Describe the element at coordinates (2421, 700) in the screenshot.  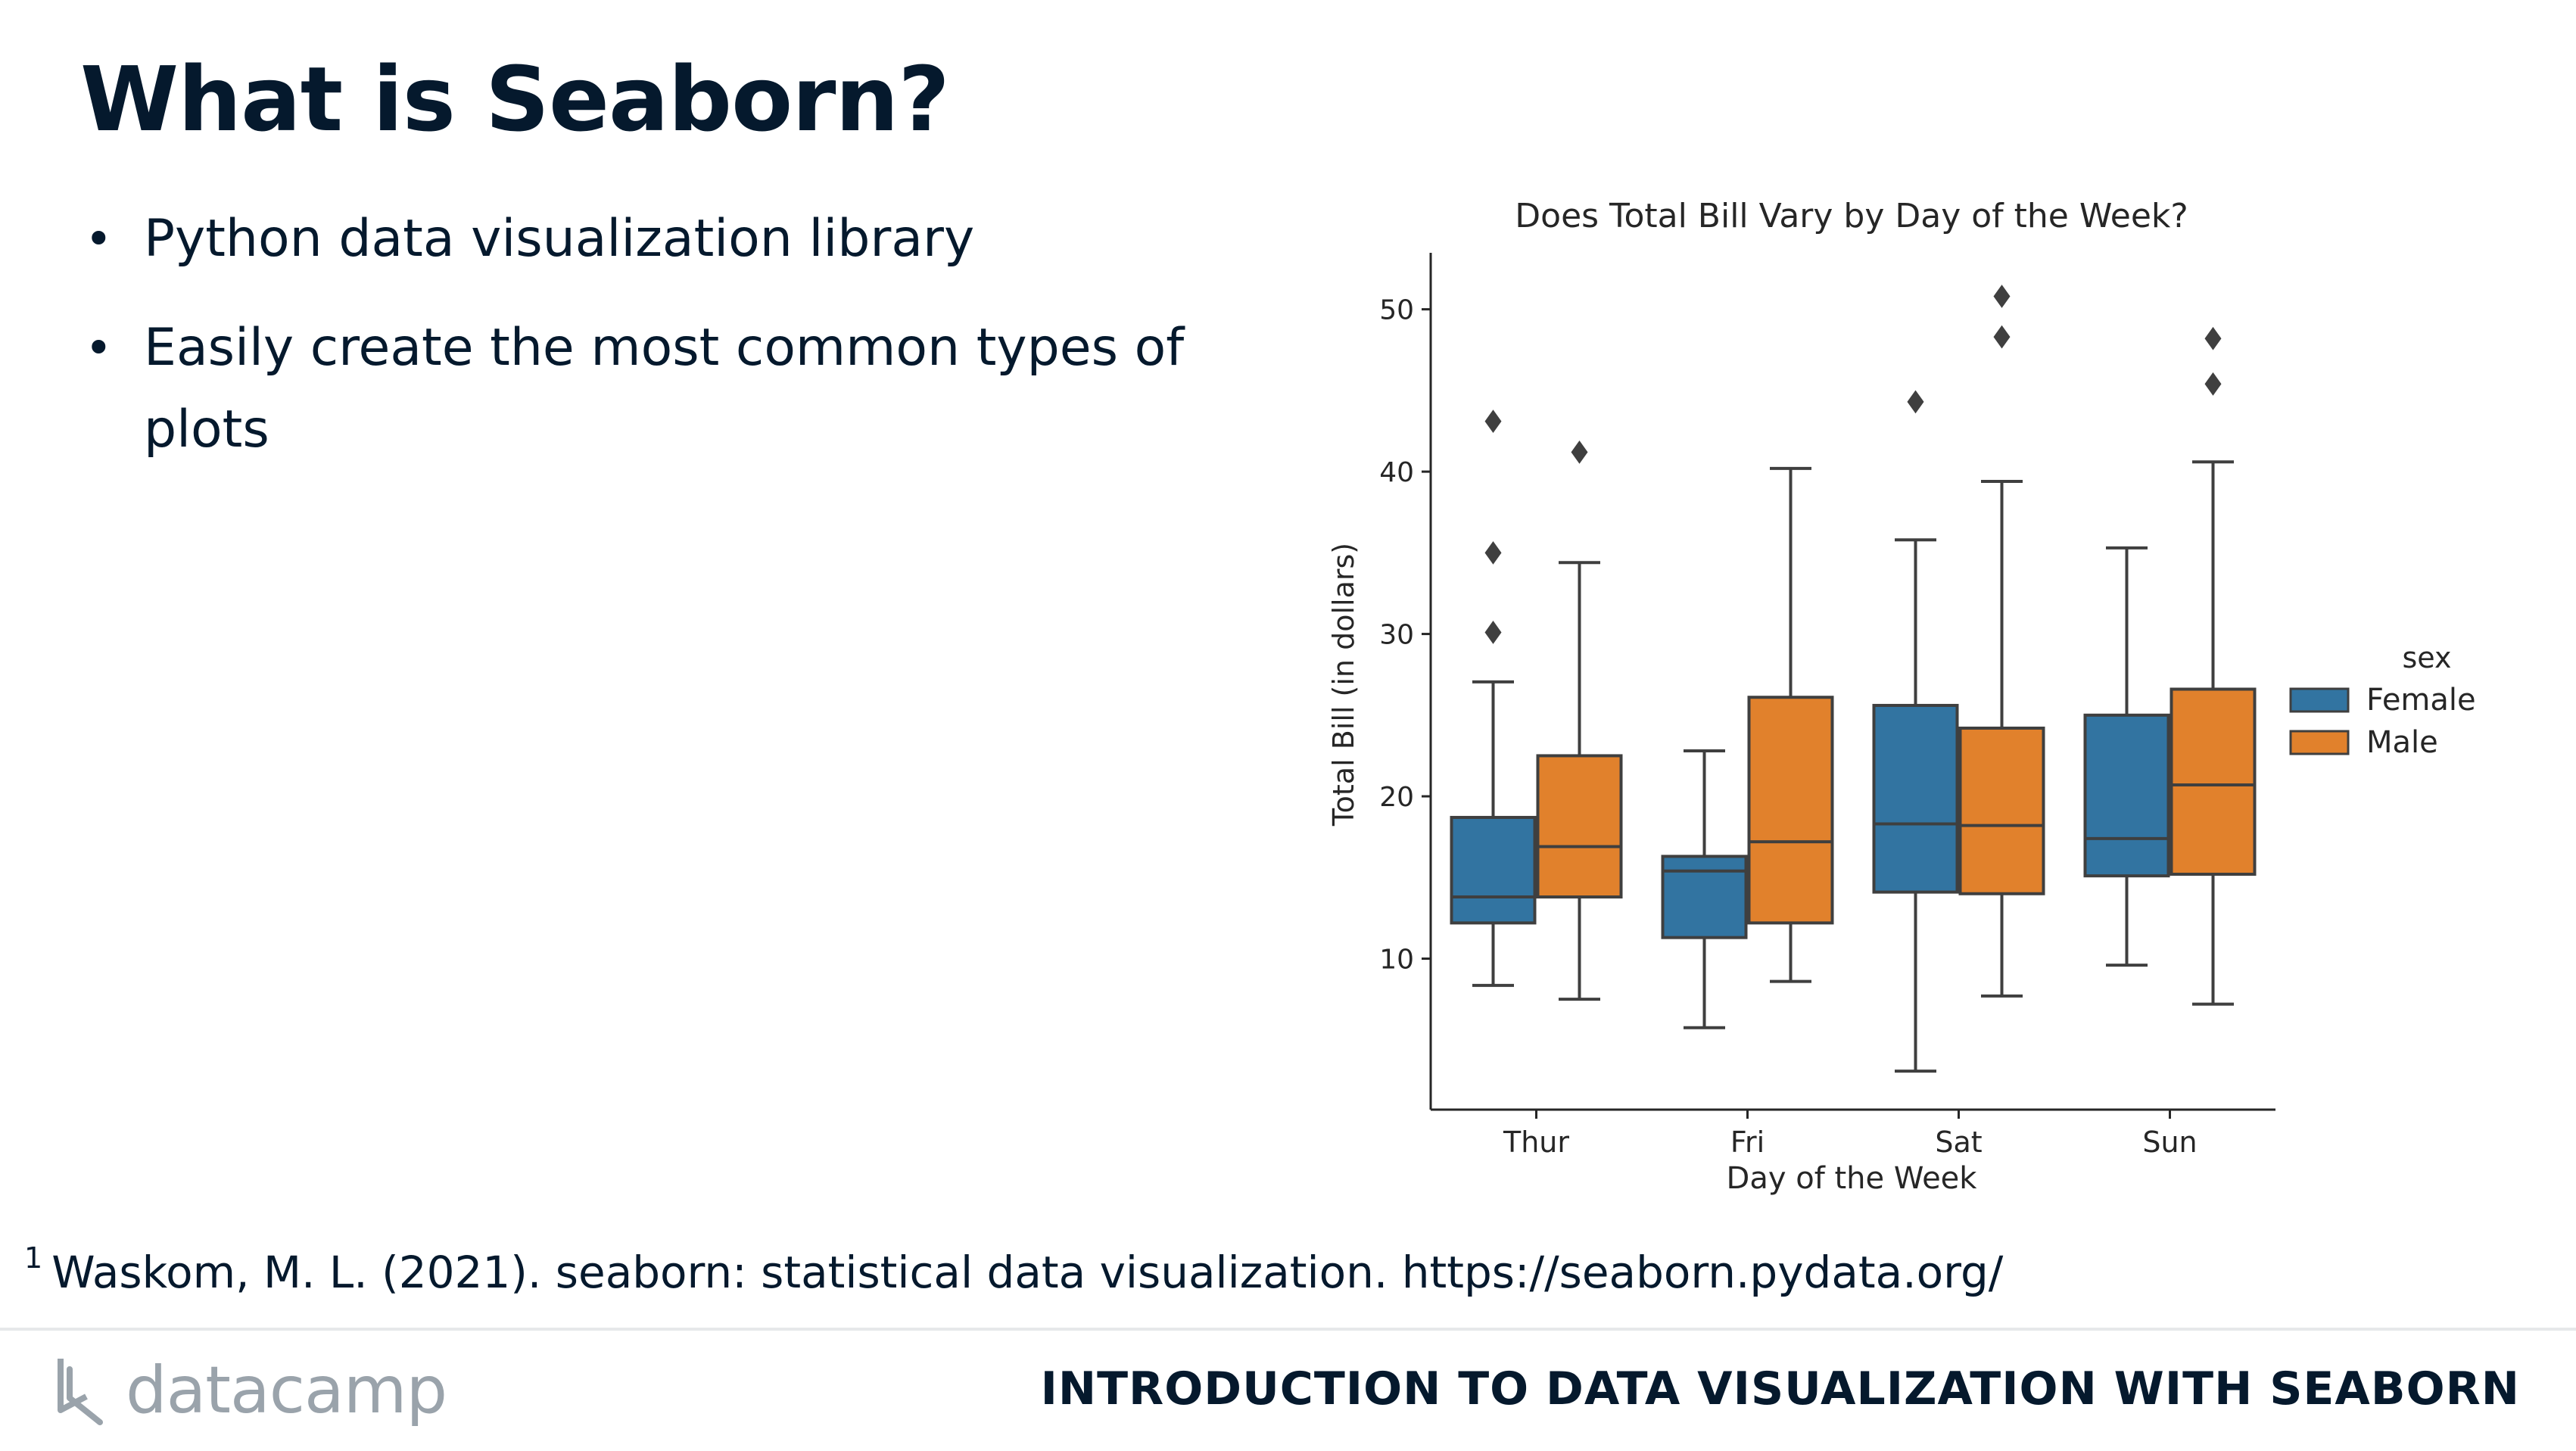
I see `legend-label-female: Female` at that location.